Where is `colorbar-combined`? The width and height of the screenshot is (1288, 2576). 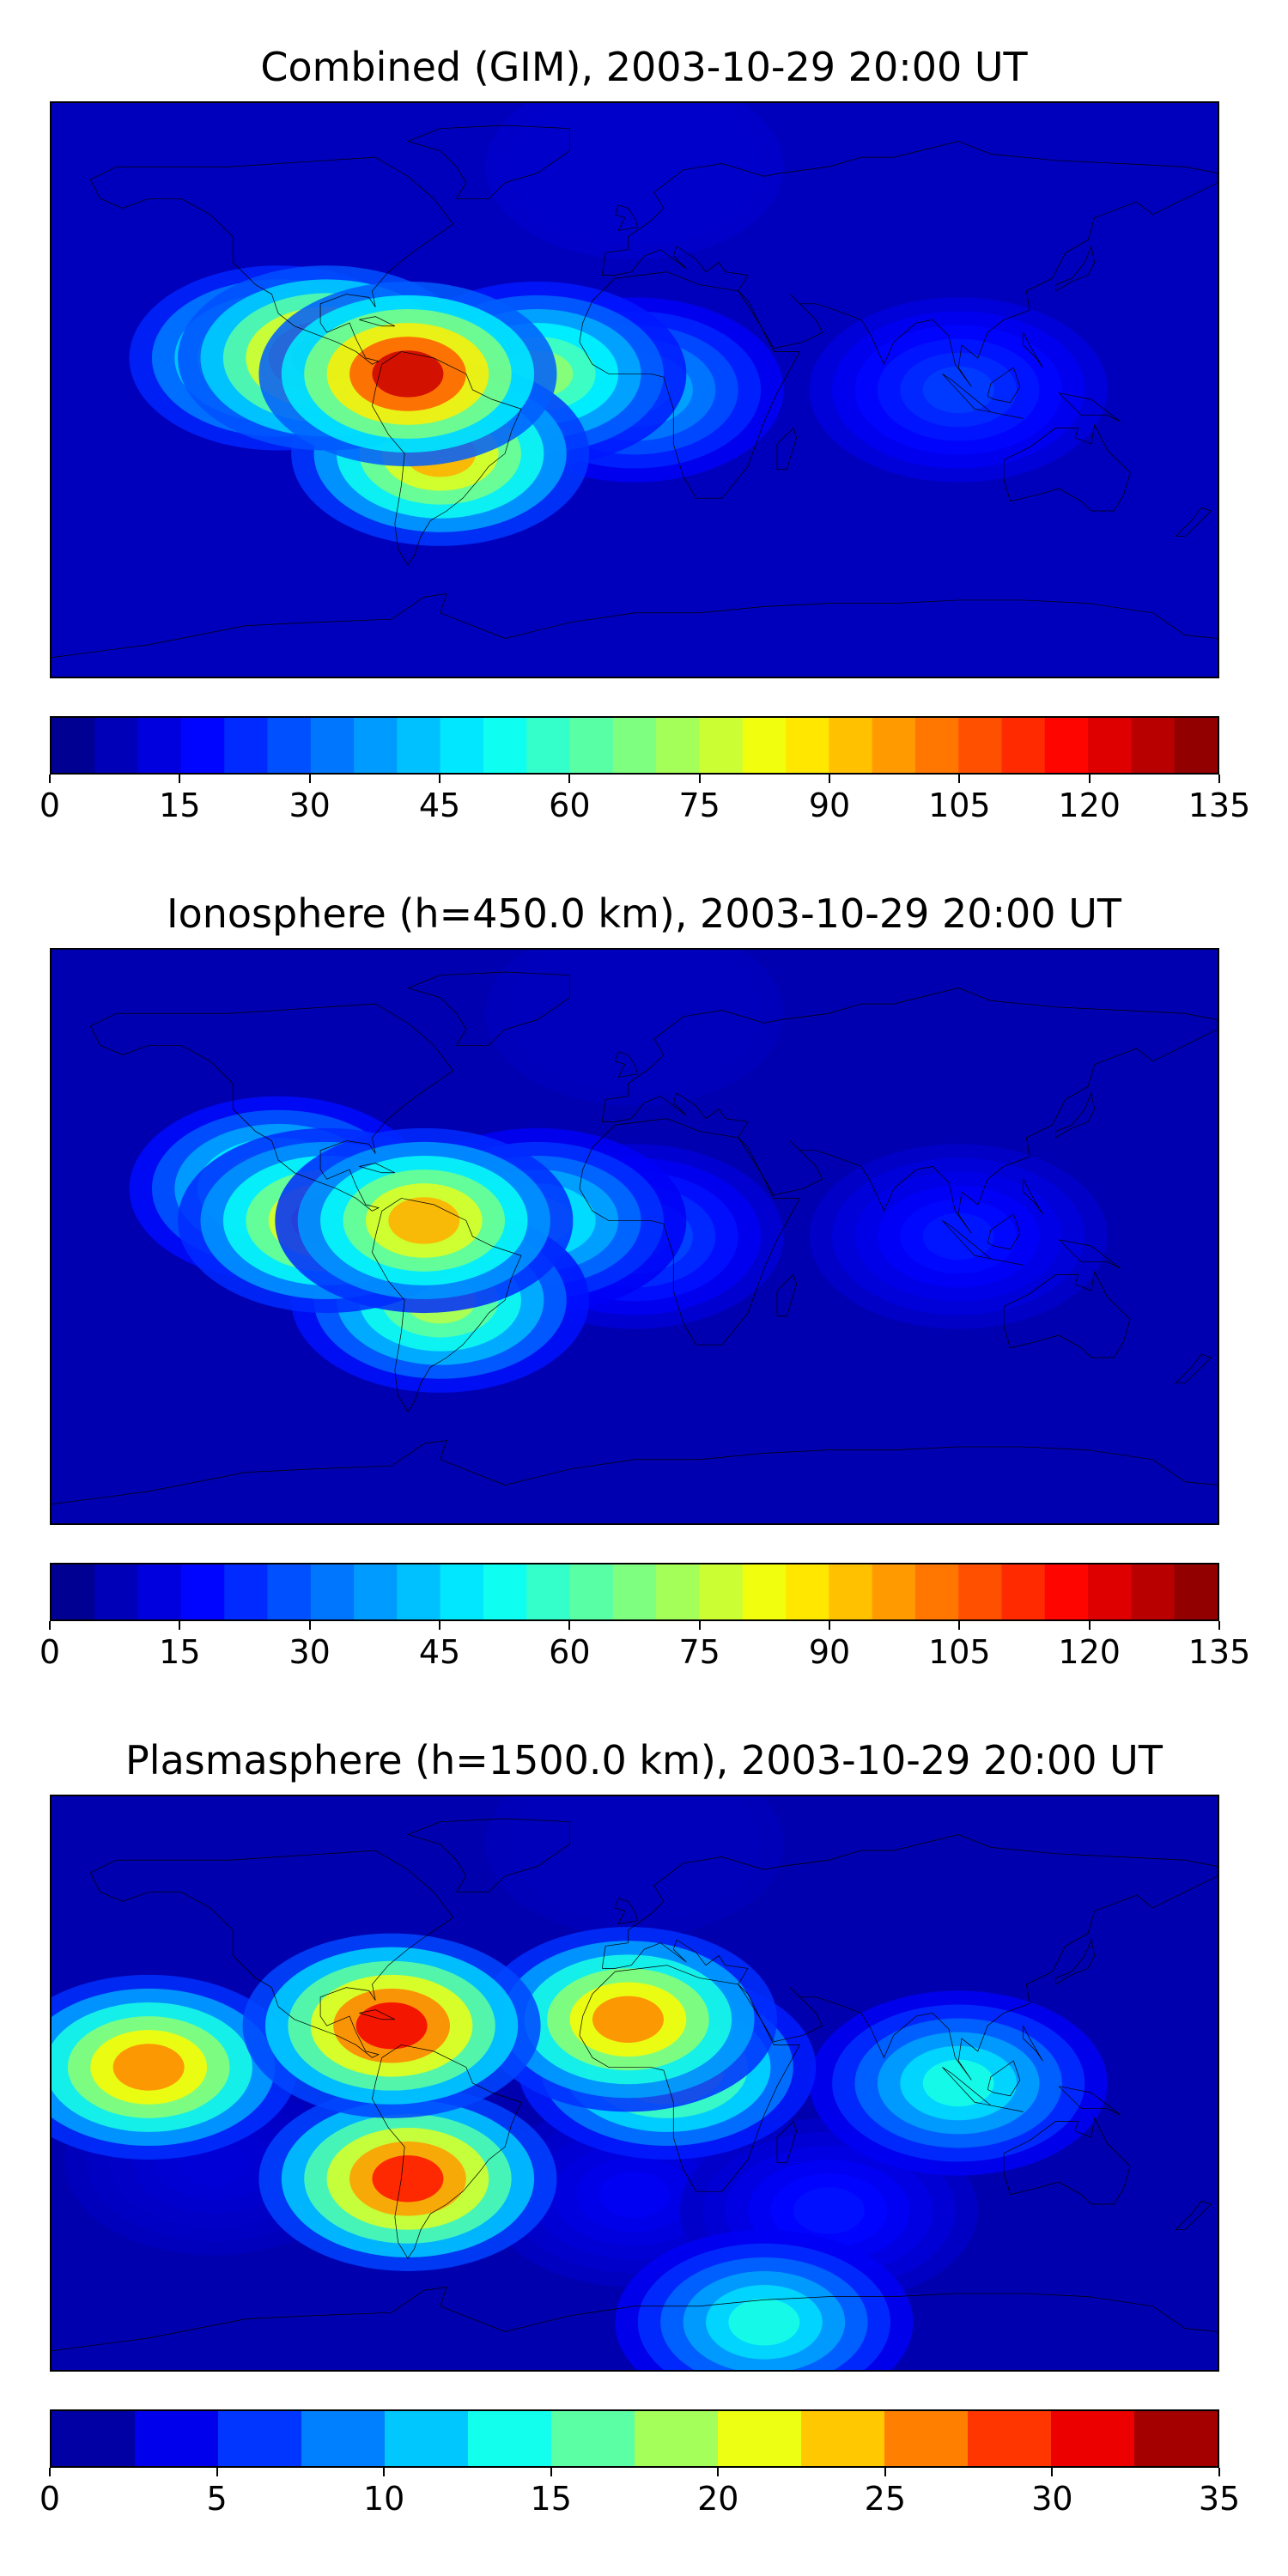 colorbar-combined is located at coordinates (634, 746).